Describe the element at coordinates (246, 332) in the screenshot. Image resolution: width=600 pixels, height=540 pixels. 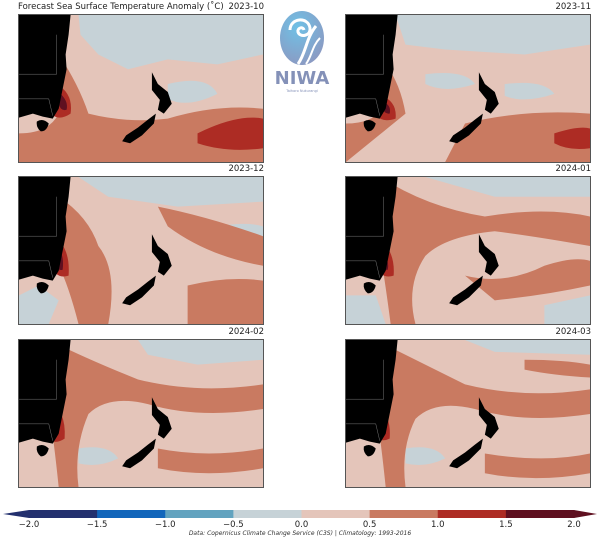
I see `panel-date-label: 2024-02` at that location.